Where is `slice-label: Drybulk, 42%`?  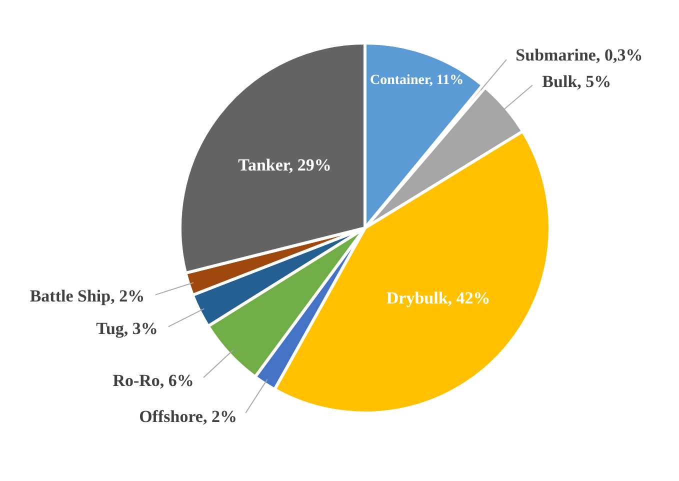 slice-label: Drybulk, 42% is located at coordinates (438, 298).